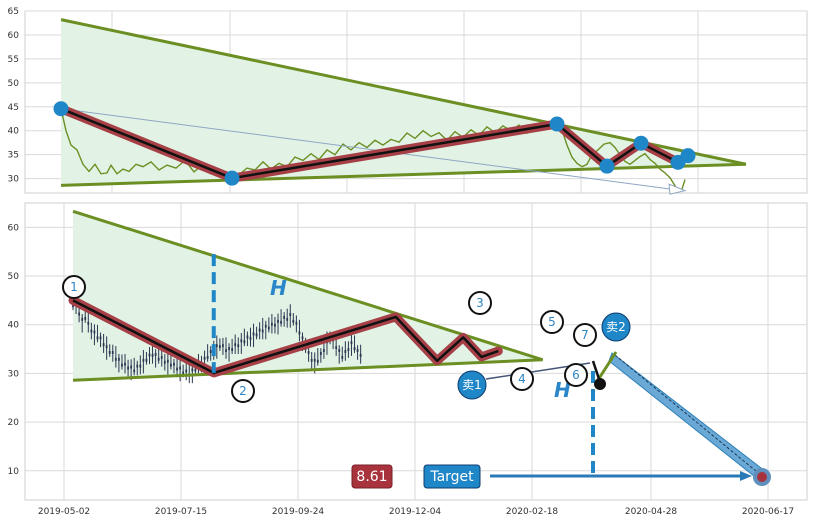 Image resolution: width=813 pixels, height=523 pixels. I want to click on projection-line, so click(688, 415).